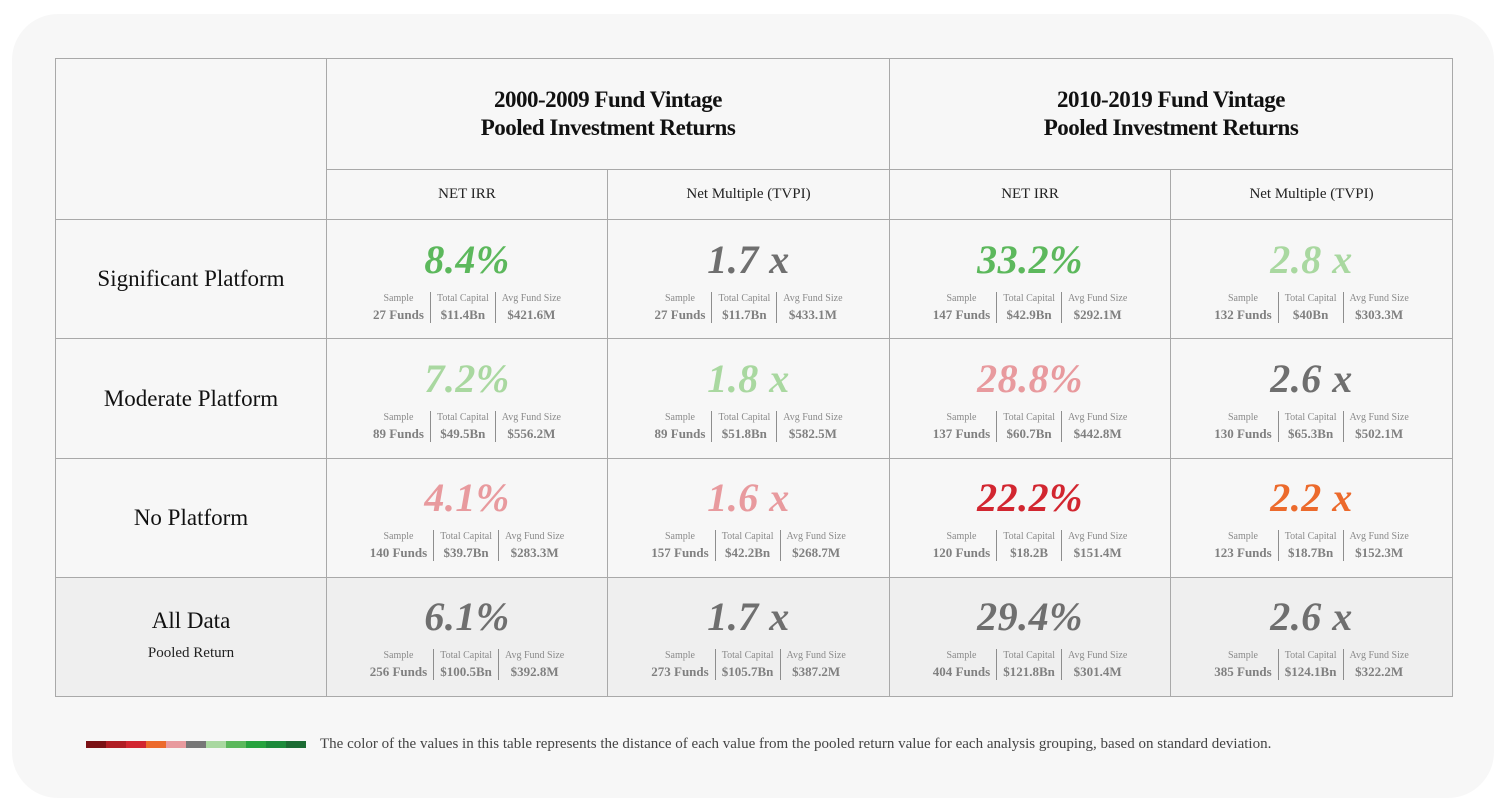 The image size is (1506, 800). Describe the element at coordinates (191, 139) in the screenshot. I see `corner-cell` at that location.